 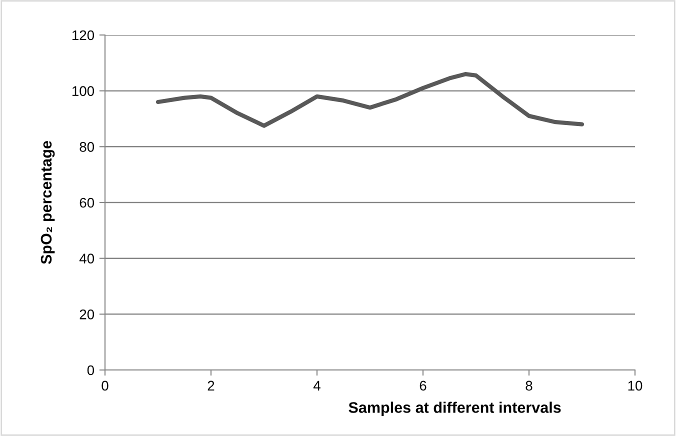 I want to click on x-axis-title: Samples at different intervals, so click(x=454, y=409).